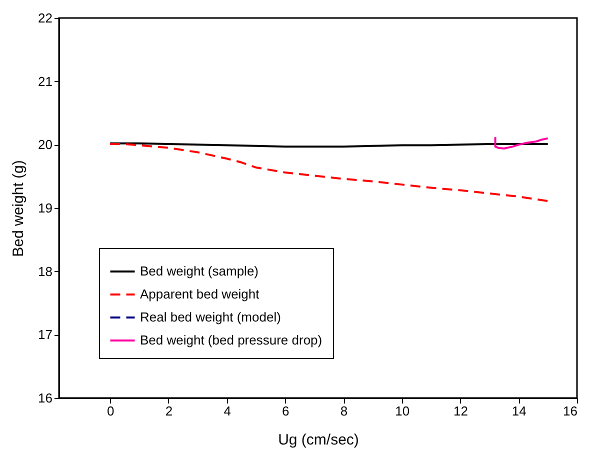  What do you see at coordinates (45, 398) in the screenshot?
I see `y-tick-label: 16` at bounding box center [45, 398].